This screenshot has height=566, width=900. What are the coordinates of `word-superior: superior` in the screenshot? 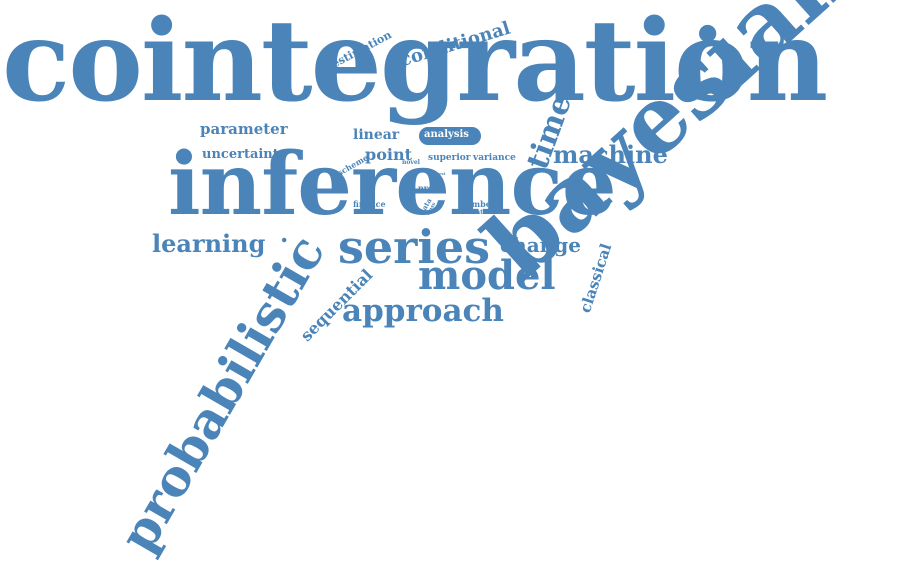 It's located at (449, 158).